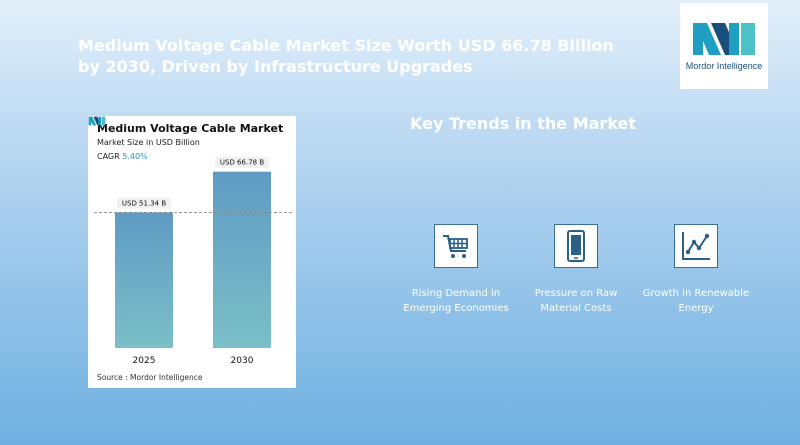 This screenshot has width=800, height=445. Describe the element at coordinates (724, 39) in the screenshot. I see `mordor-logo-icon` at that location.